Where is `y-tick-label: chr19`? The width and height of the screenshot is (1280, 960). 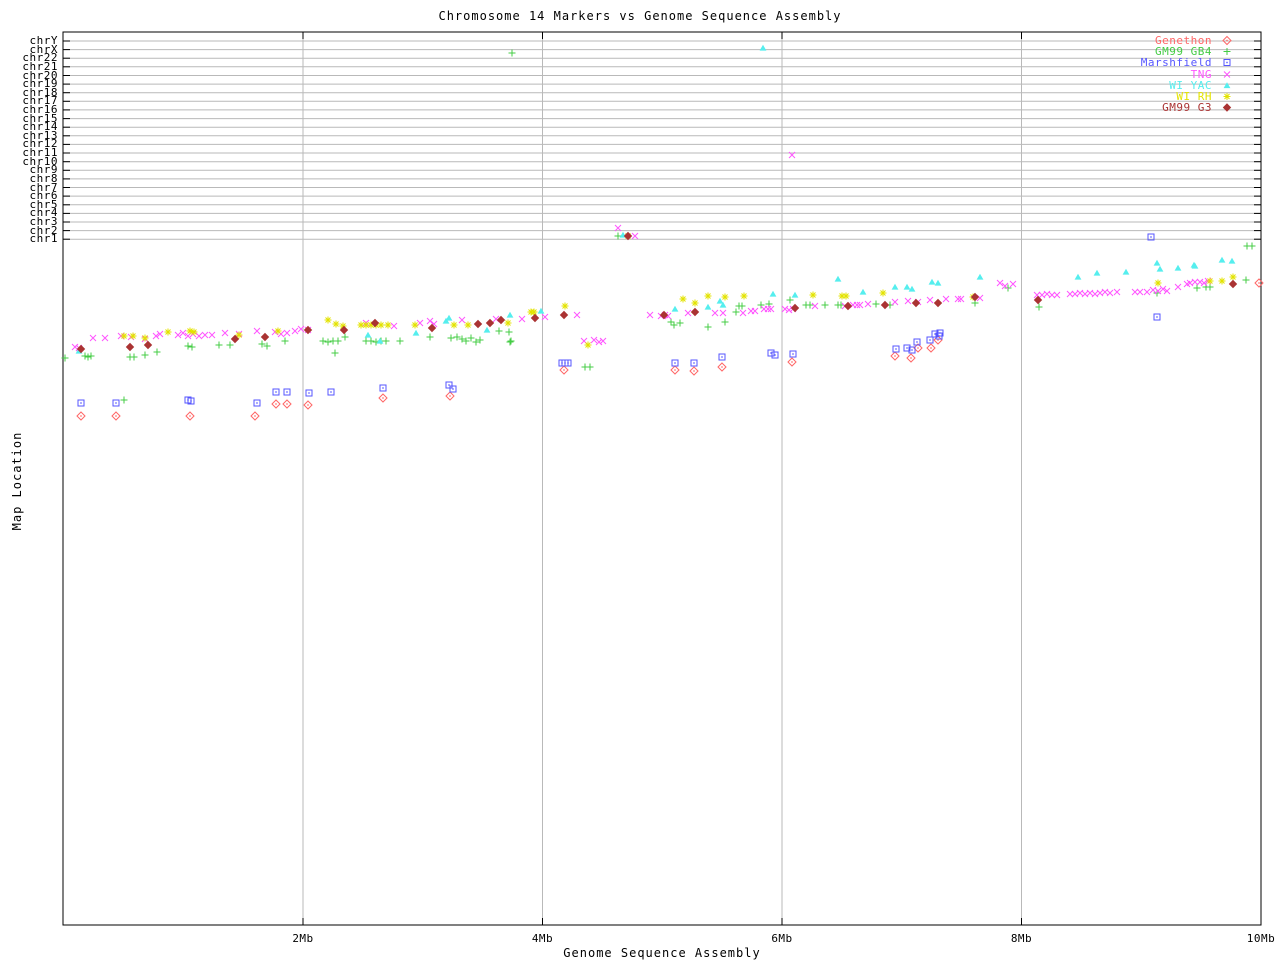 y-tick-label: chr19 is located at coordinates (40, 84).